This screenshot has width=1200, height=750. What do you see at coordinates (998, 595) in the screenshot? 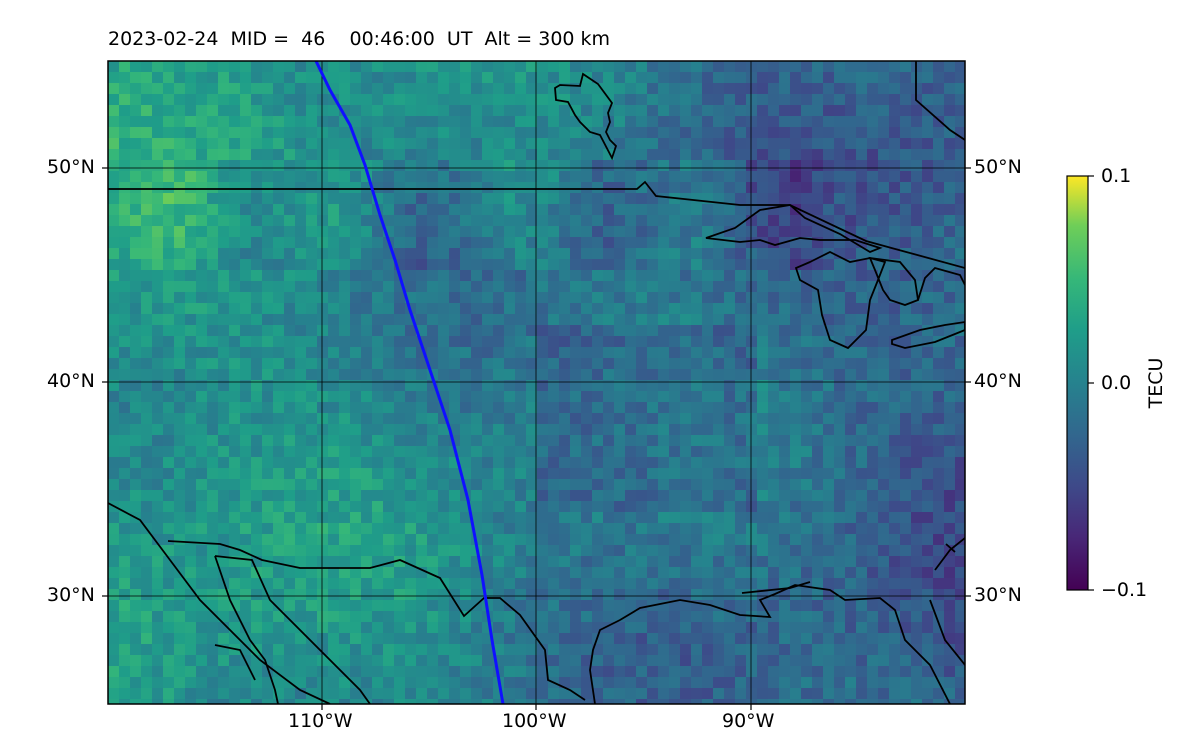
I see `lat-label-right-30: 30°N` at bounding box center [998, 595].